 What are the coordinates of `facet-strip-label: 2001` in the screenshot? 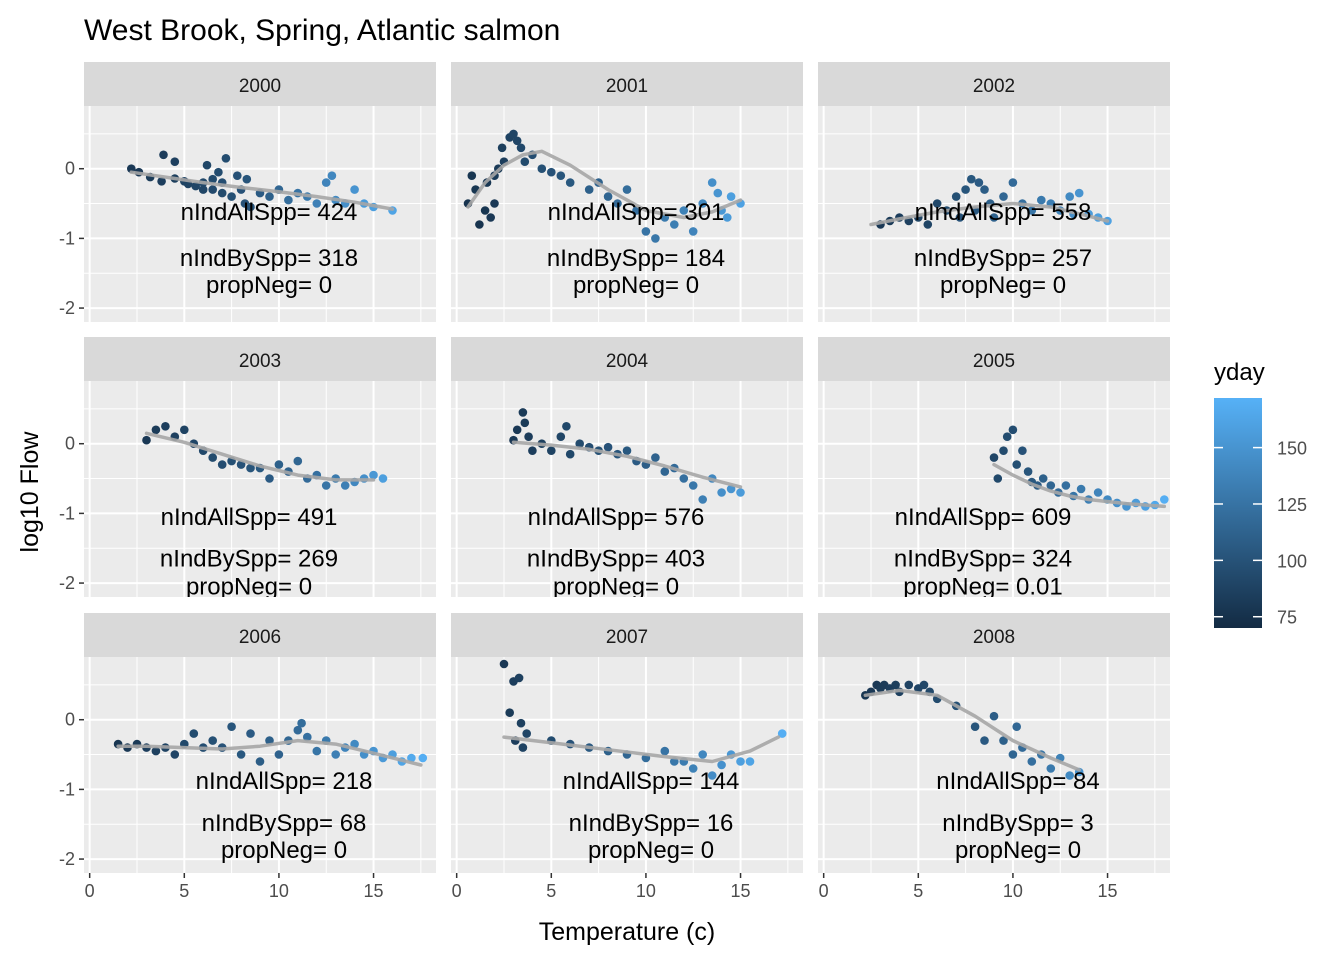 It's located at (627, 86).